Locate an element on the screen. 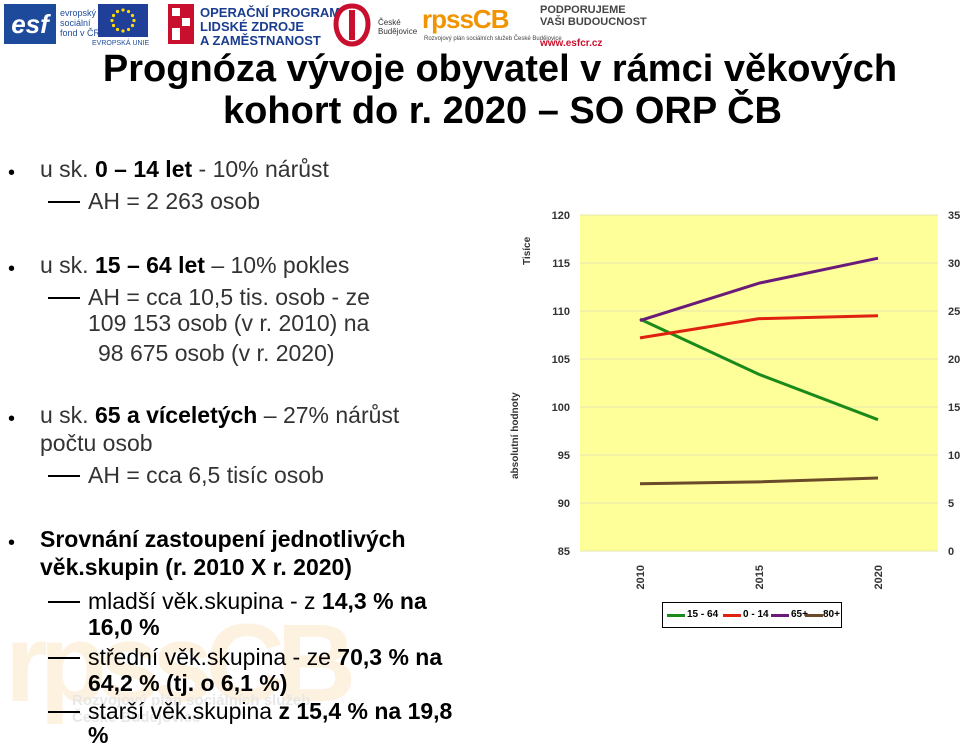 The height and width of the screenshot is (749, 960). left-y-tick-label: 120 is located at coordinates (561, 216).